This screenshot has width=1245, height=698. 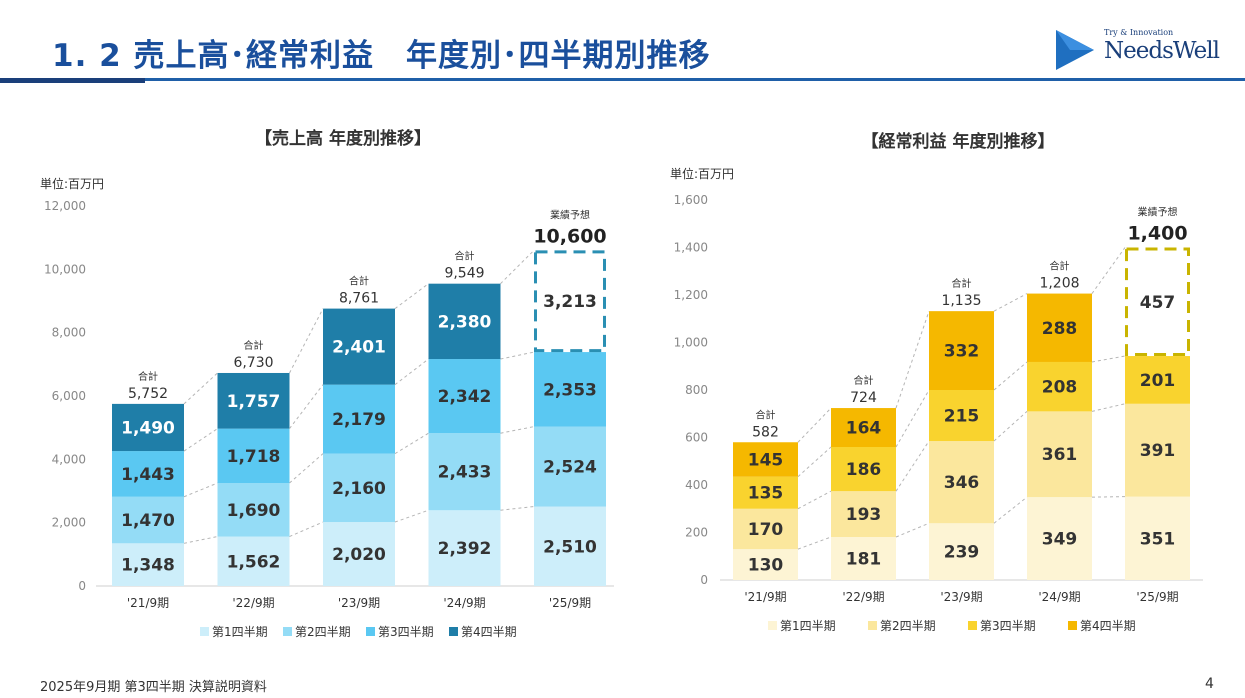 I want to click on forecast-bar-segment, so click(x=1157, y=302).